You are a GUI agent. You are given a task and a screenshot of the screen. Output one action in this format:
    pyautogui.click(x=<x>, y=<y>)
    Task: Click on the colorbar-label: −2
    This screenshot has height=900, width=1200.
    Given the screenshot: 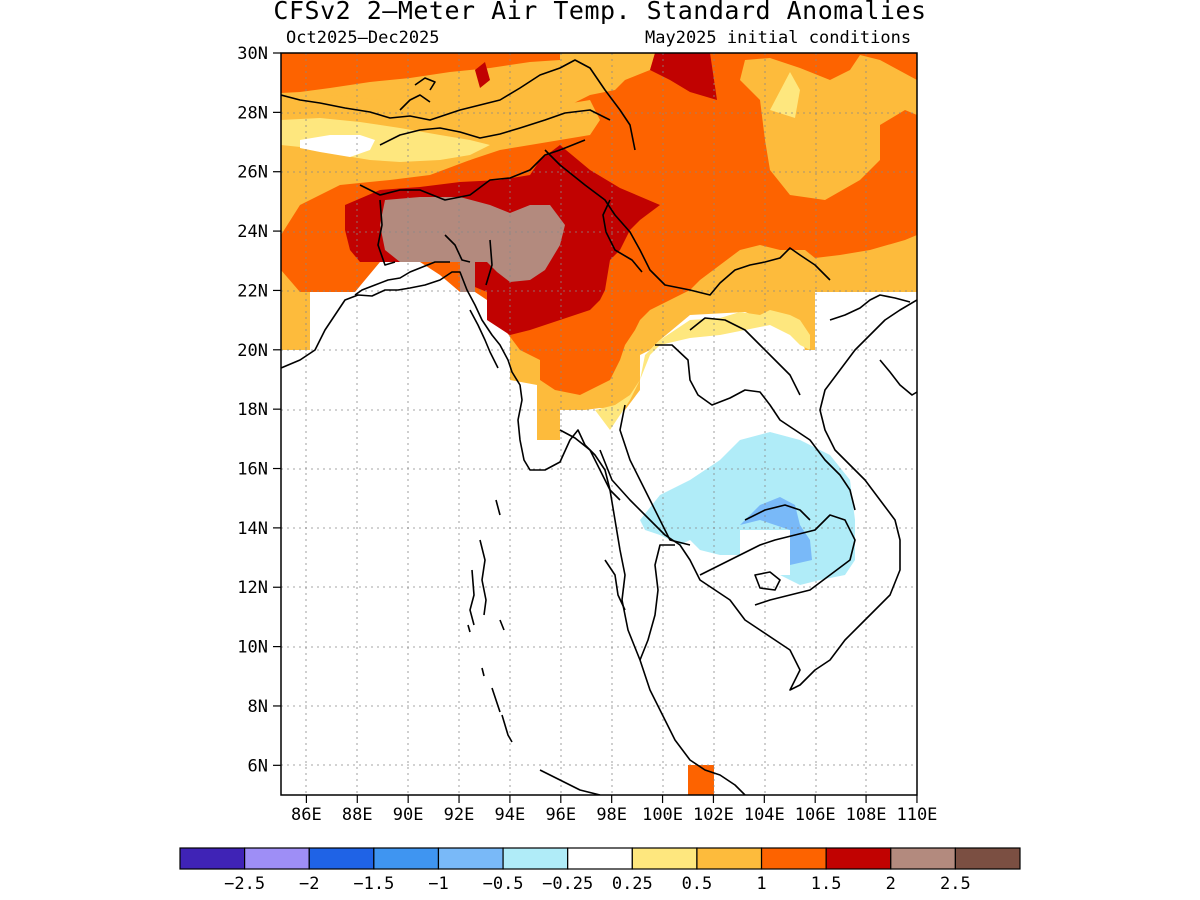 What is the action you would take?
    pyautogui.click(x=309, y=884)
    